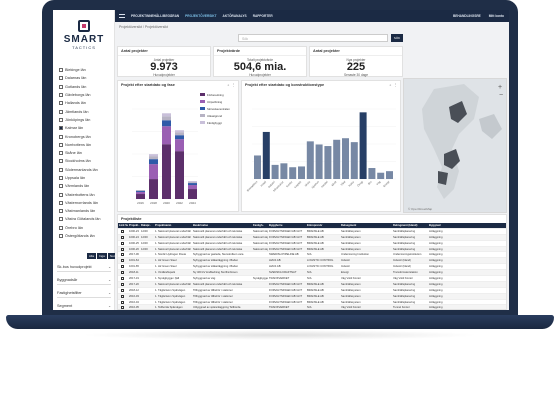 This screenshot has width=560, height=412. Describe the element at coordinates (85, 78) in the screenshot. I see `county-item: Dalarnas län` at that location.